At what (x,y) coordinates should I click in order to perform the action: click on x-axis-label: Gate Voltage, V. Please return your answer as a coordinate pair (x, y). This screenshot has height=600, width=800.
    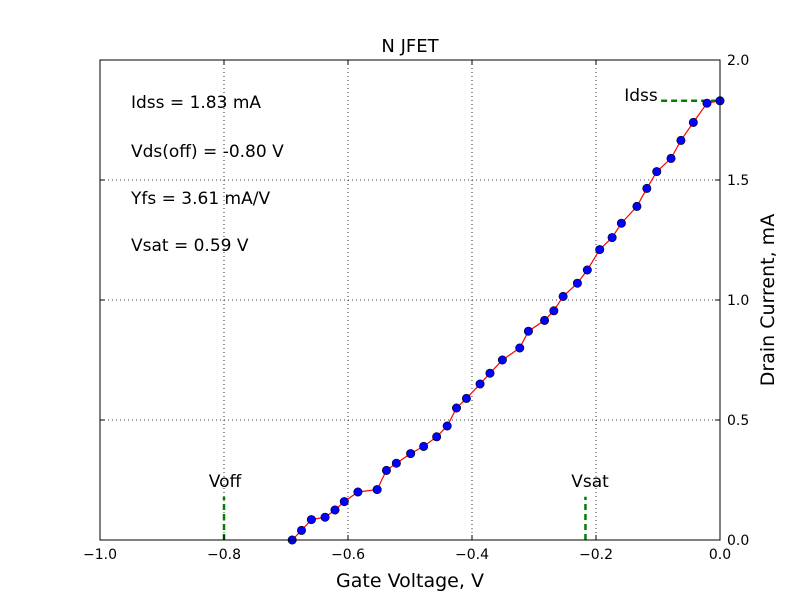
    Looking at the image, I should click on (410, 581).